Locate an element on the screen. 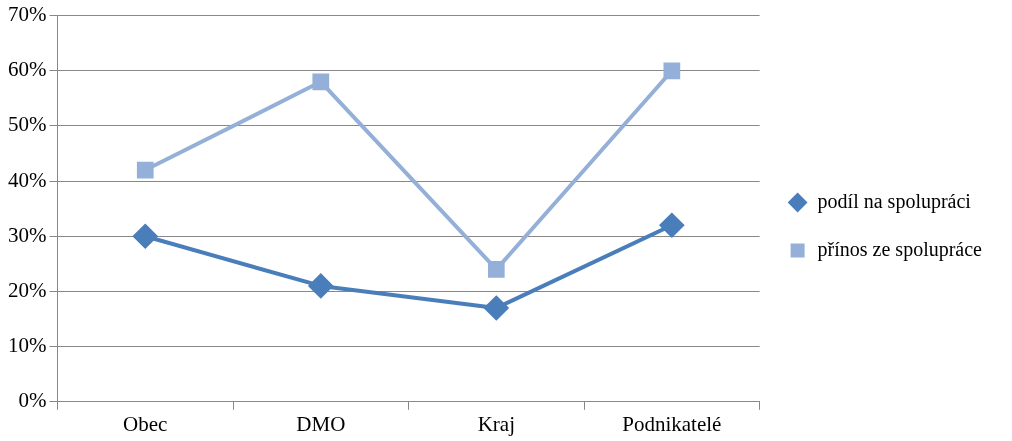 This screenshot has height=441, width=1012. x-tick-label: DMO is located at coordinates (321, 423).